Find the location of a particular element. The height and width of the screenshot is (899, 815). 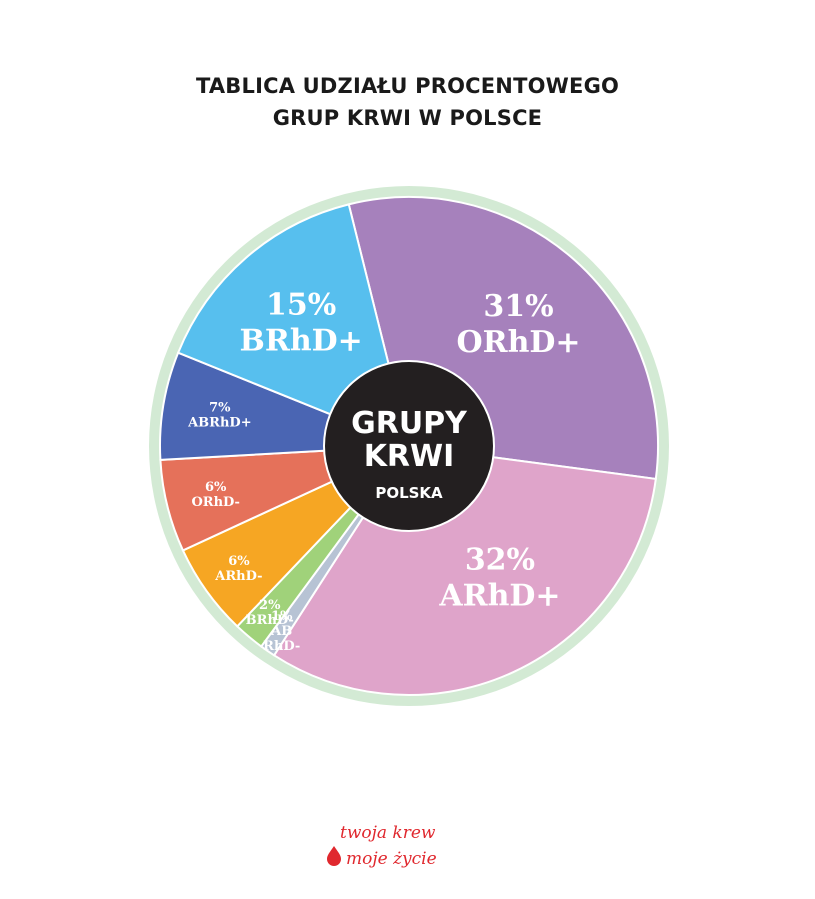

slice-percent-label: 7% is located at coordinates (220, 408).